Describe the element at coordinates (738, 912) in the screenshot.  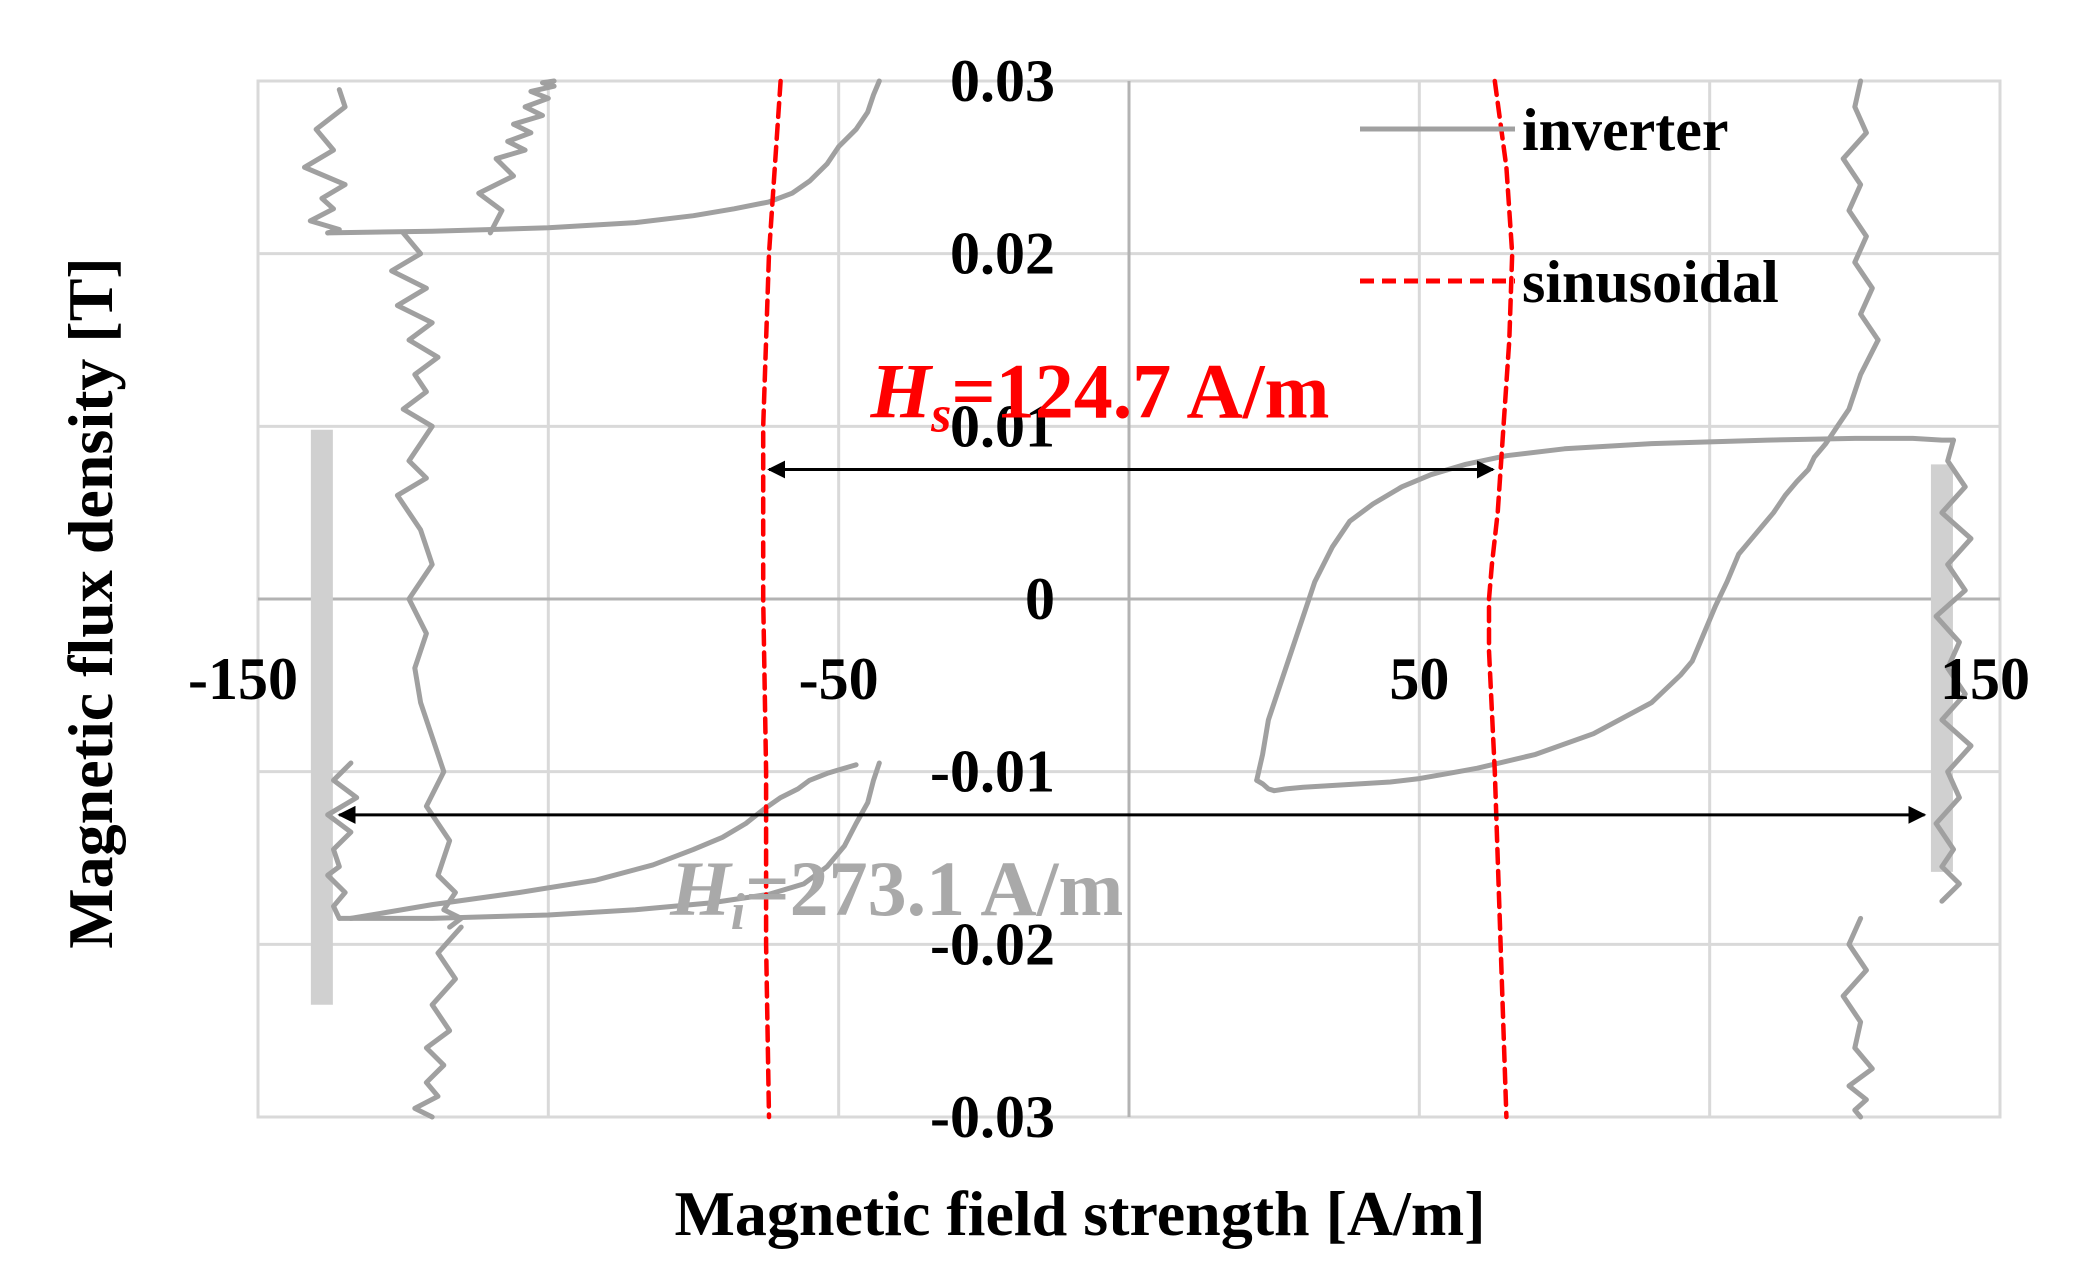
I see `hi-subscript: i` at that location.